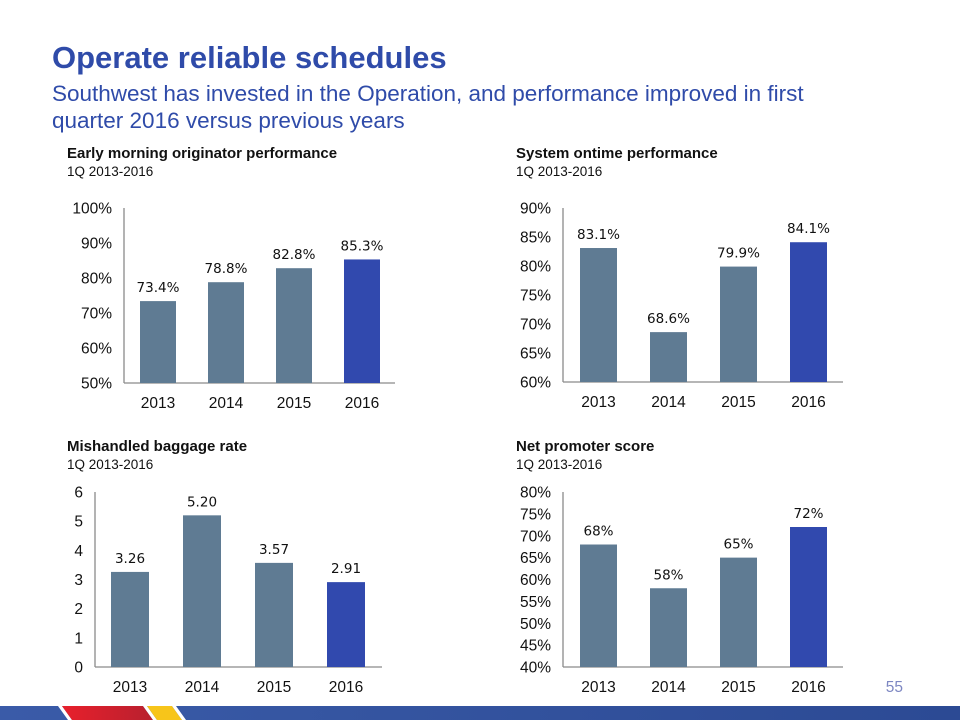 This screenshot has height=720, width=960. What do you see at coordinates (107, 713) in the screenshot?
I see `stripe-red` at bounding box center [107, 713].